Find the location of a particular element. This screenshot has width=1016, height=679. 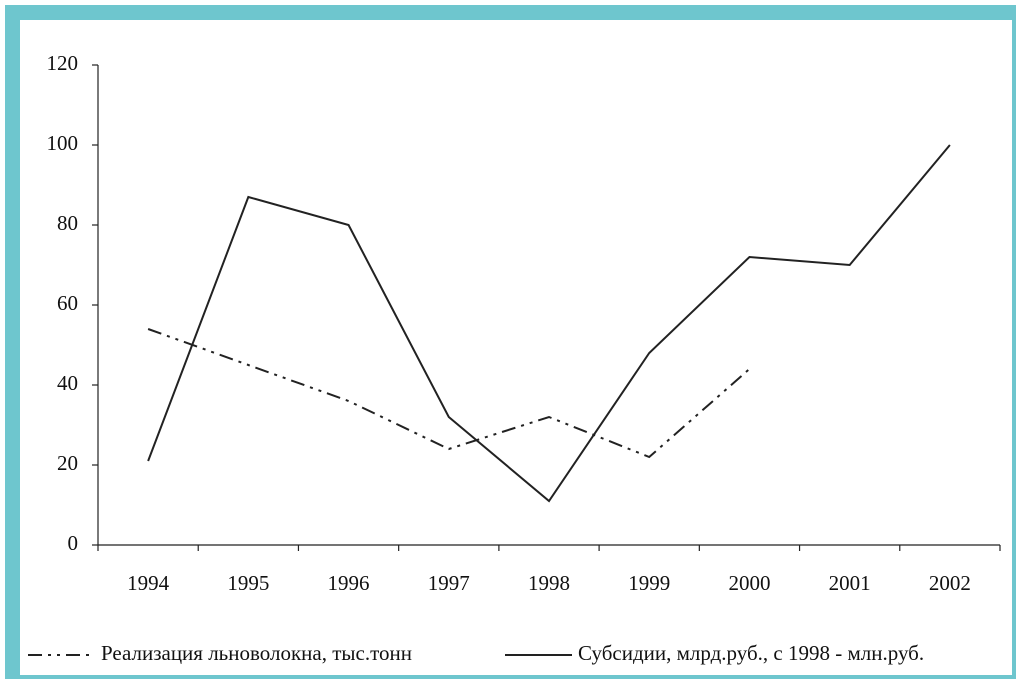

x-tick-label: 1995 is located at coordinates (248, 583).